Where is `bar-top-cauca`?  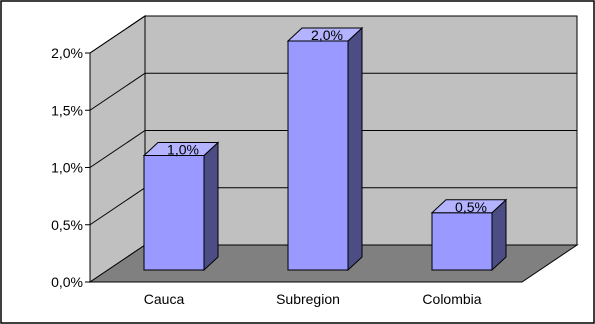 bar-top-cauca is located at coordinates (181, 149).